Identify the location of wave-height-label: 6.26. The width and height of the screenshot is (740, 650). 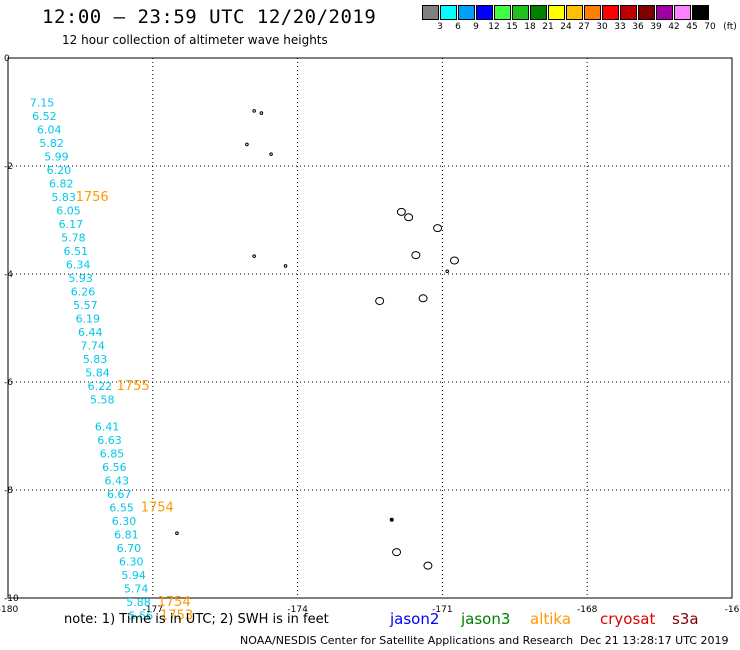
(83, 292).